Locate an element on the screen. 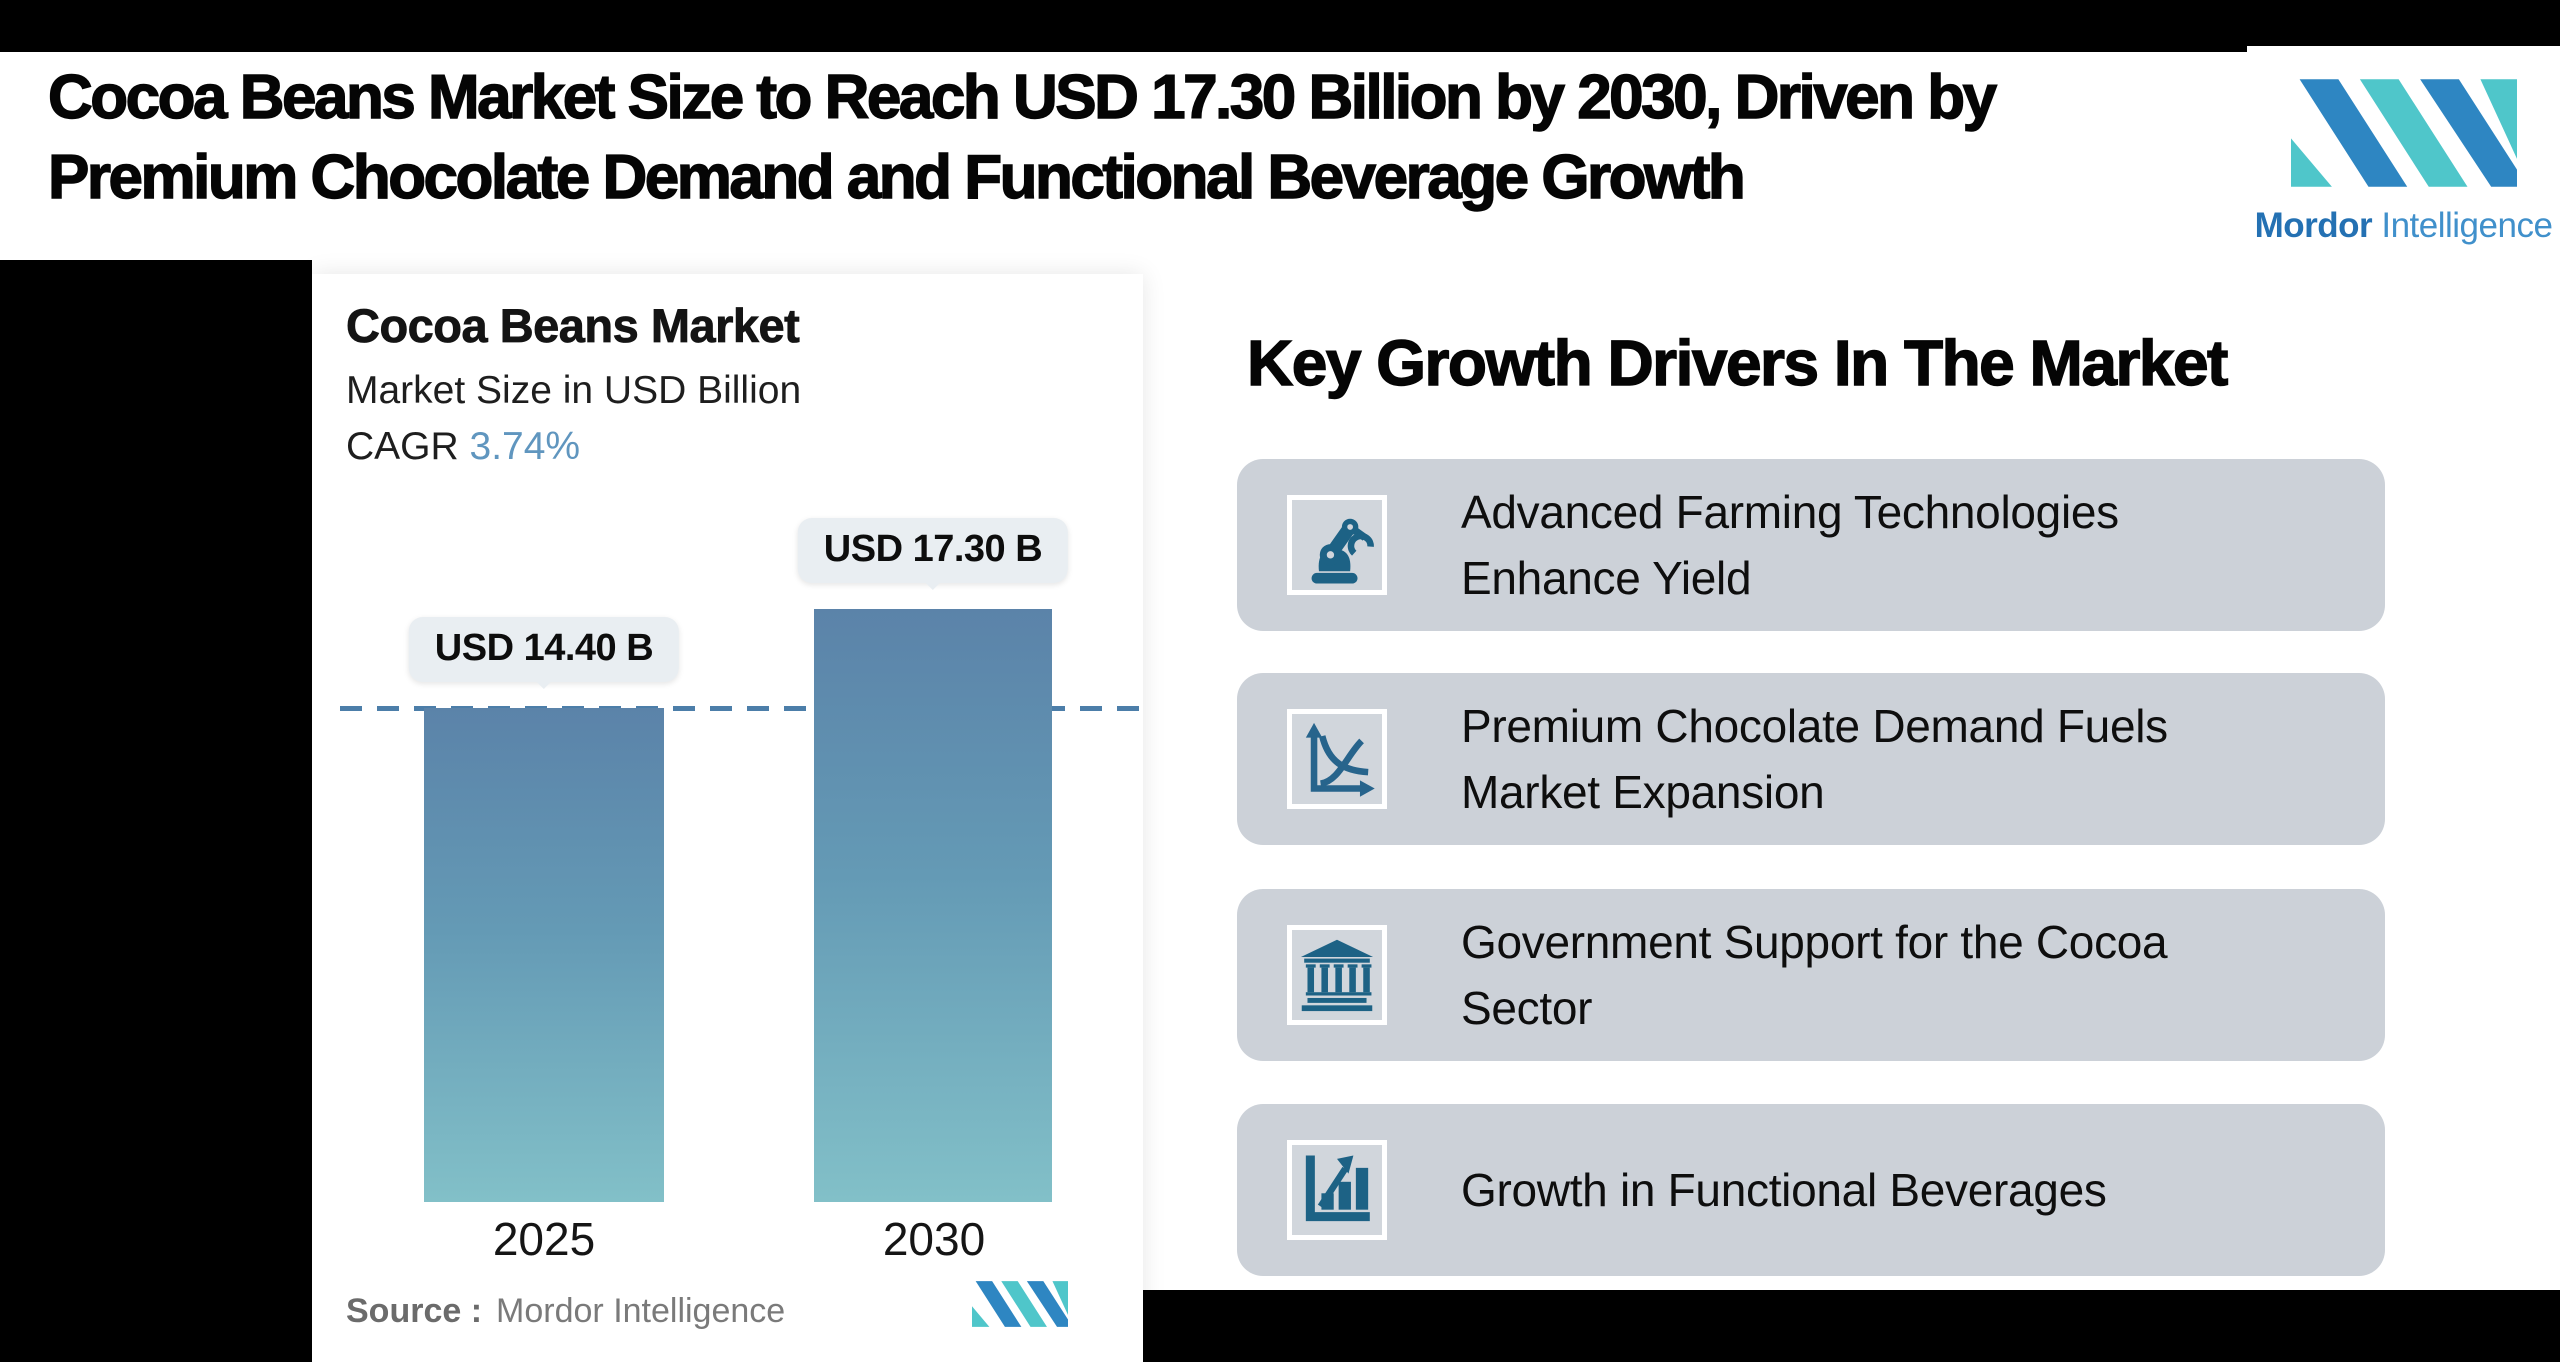 Image resolution: width=2560 pixels, height=1362 pixels. driver-card-text: Growth in Functional Beverages is located at coordinates (1784, 1190).